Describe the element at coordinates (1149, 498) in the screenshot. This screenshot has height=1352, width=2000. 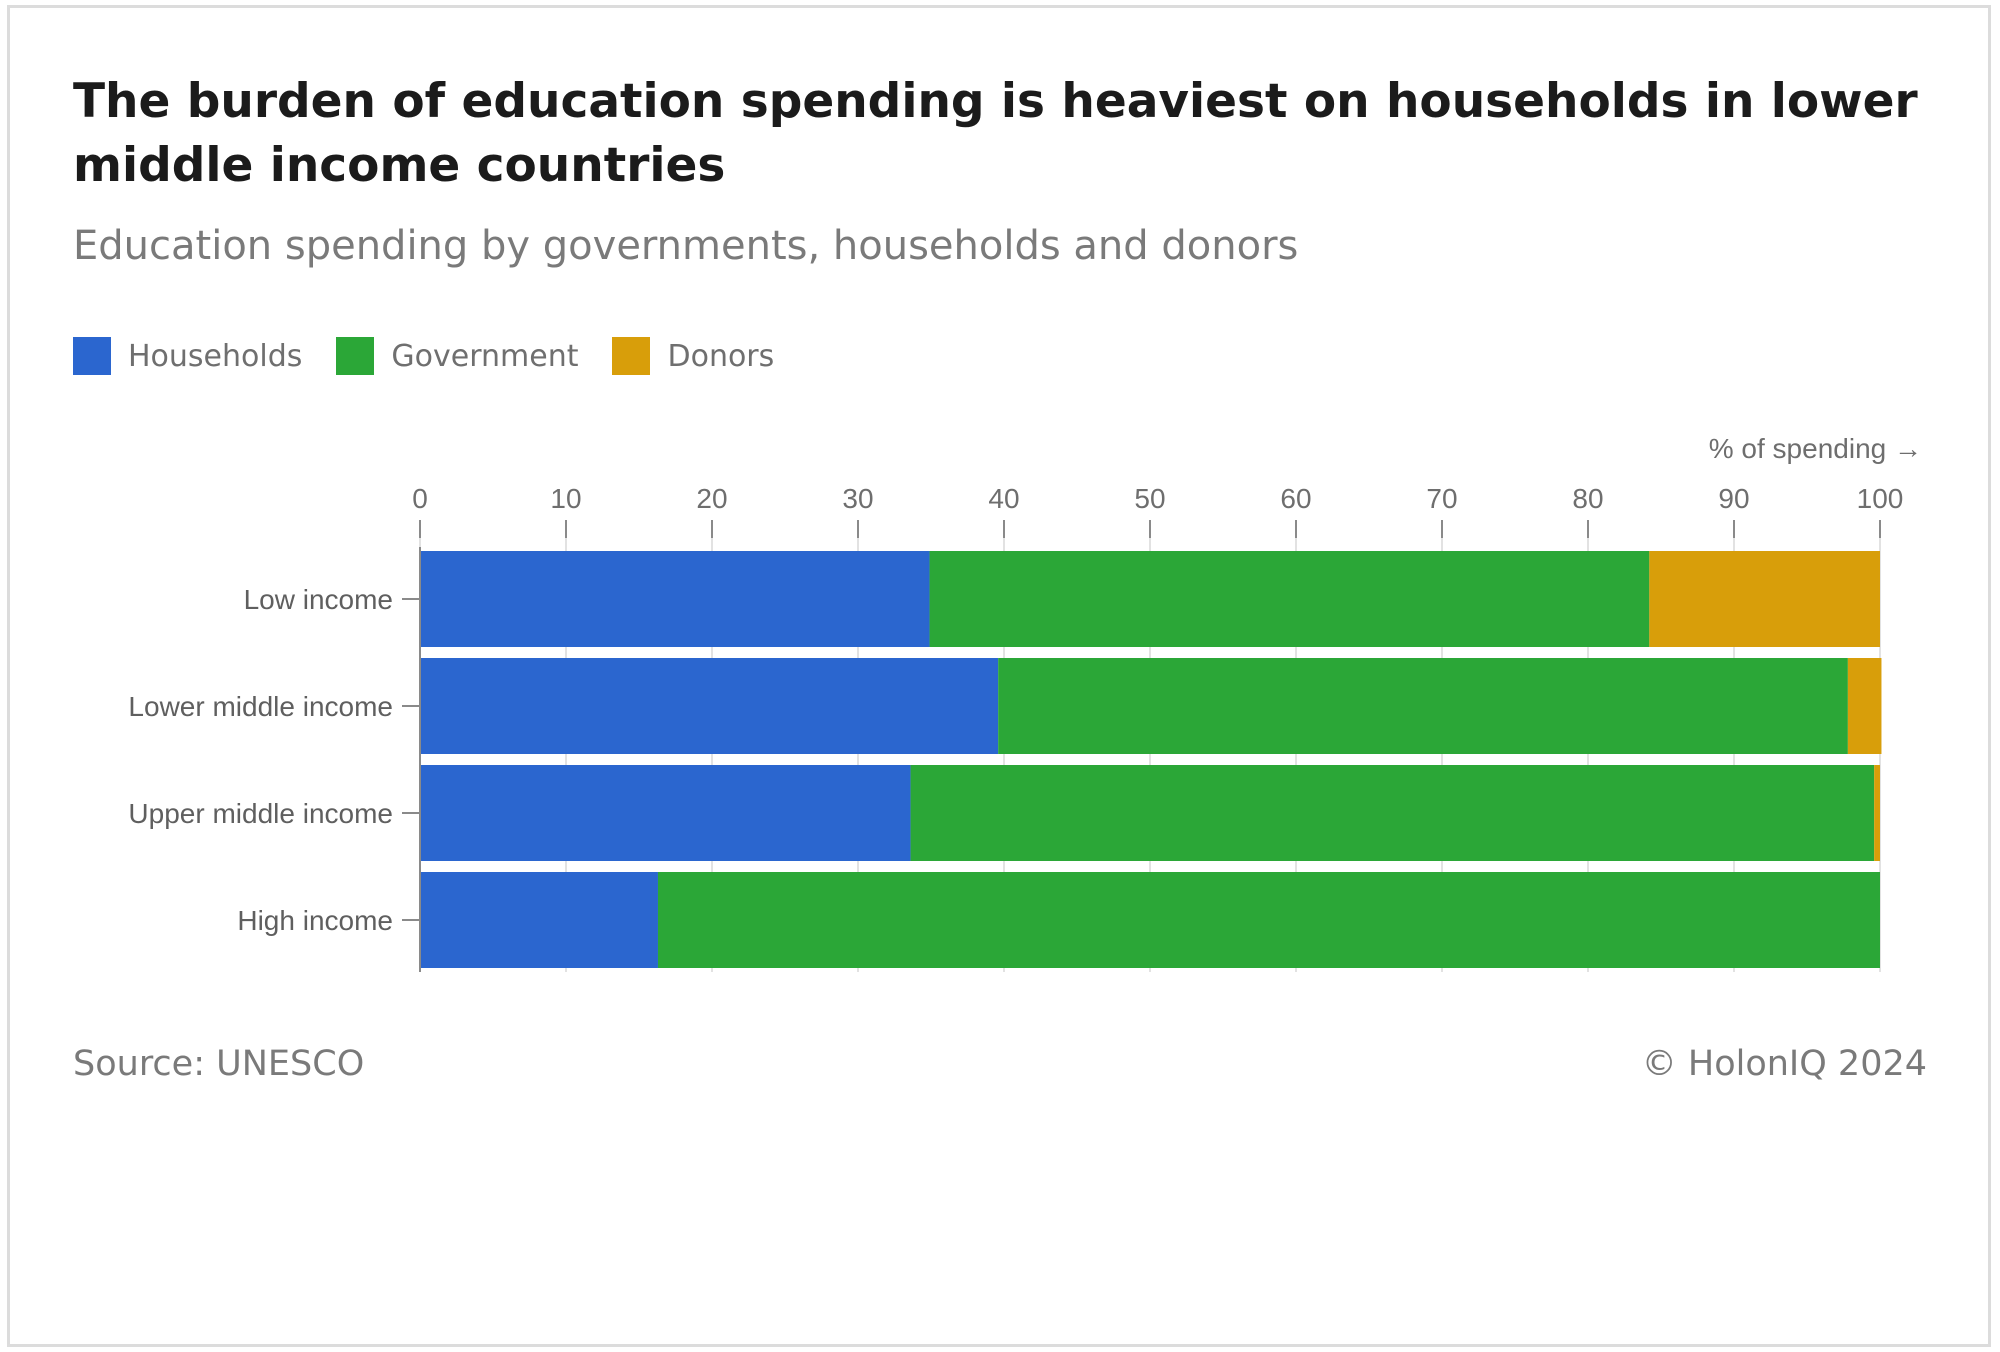
I see `tick-label-x-50: 50` at that location.